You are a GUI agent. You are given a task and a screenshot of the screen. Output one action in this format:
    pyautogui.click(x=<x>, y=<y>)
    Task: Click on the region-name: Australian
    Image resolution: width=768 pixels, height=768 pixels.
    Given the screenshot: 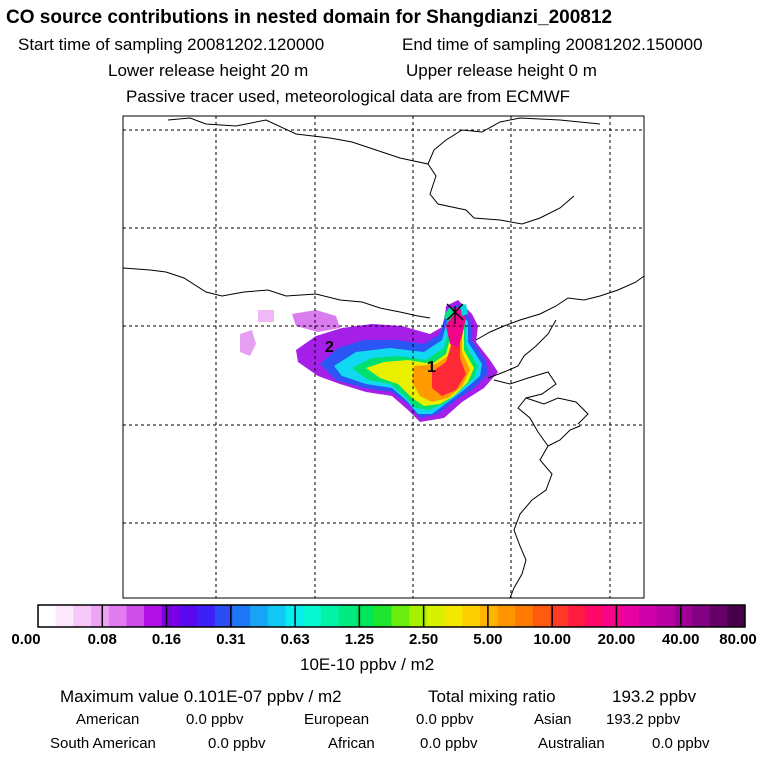 What is the action you would take?
    pyautogui.click(x=571, y=743)
    